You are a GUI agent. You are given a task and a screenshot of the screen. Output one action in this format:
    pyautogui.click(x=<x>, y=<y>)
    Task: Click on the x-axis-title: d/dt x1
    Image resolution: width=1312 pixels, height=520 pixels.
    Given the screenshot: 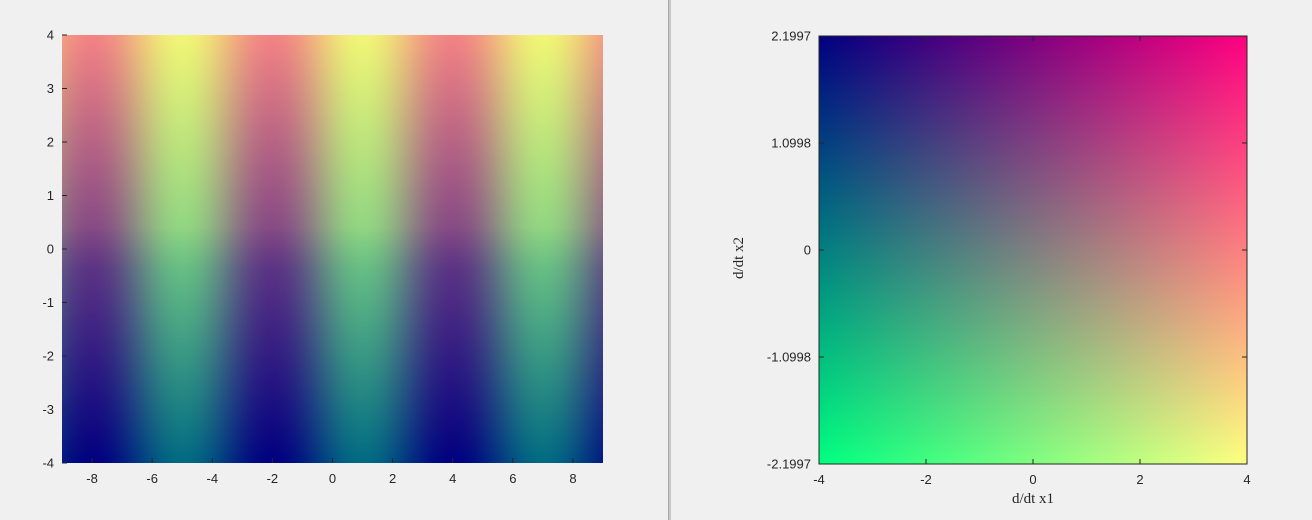 What is the action you would take?
    pyautogui.click(x=1033, y=499)
    